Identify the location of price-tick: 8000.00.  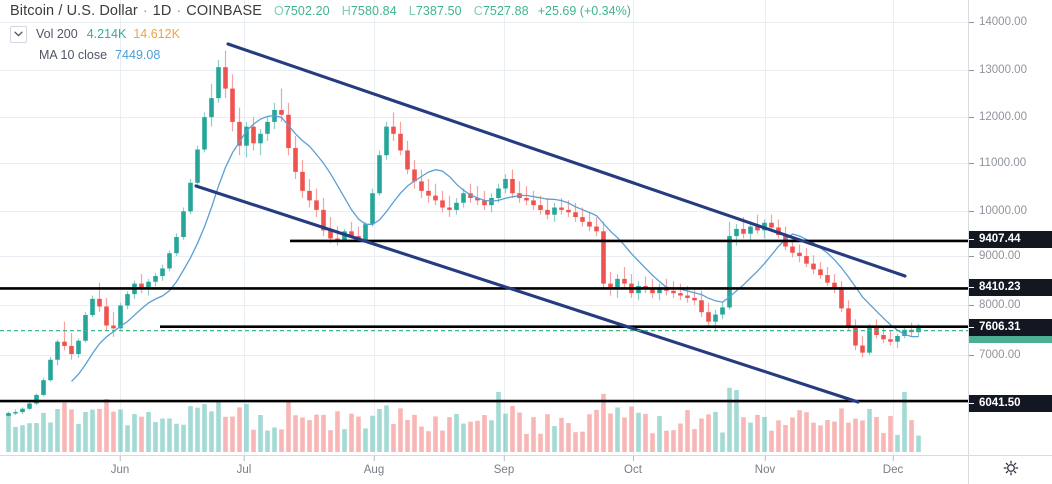
(995, 305).